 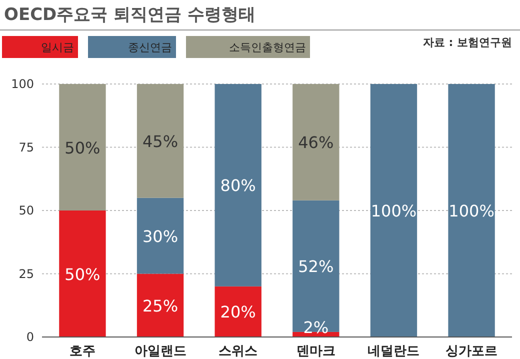 I want to click on data-label: 25%, so click(x=160, y=306).